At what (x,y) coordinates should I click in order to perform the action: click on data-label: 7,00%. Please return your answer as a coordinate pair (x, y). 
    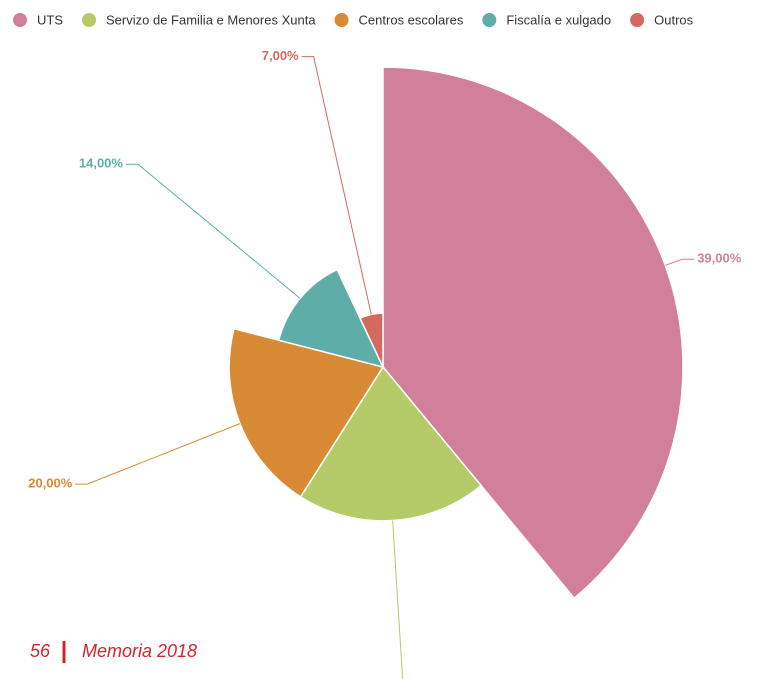
    Looking at the image, I should click on (280, 55).